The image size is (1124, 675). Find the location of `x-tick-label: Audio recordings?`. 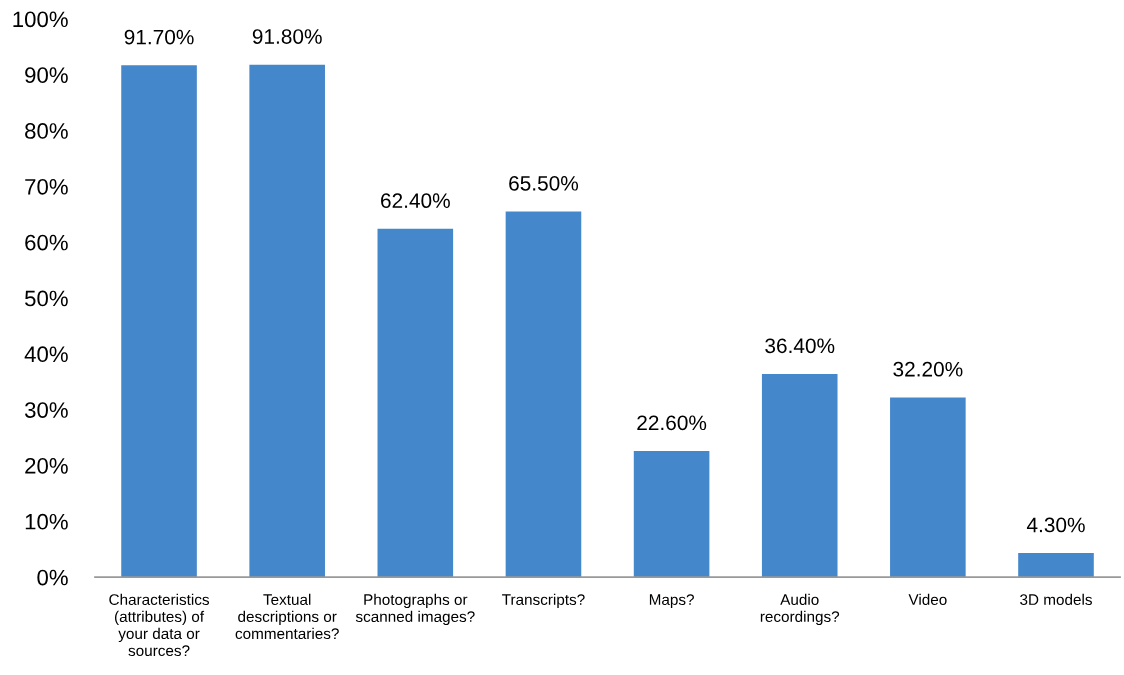

x-tick-label: Audio recordings? is located at coordinates (800, 609).